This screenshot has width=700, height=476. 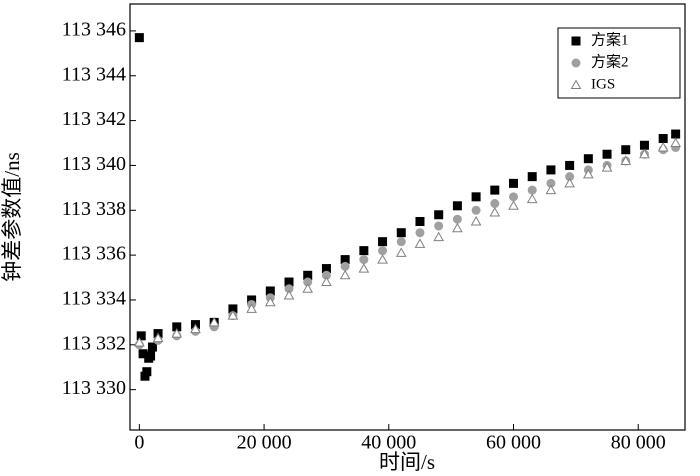 I want to click on y-tick-label: 113 344, so click(x=94, y=74).